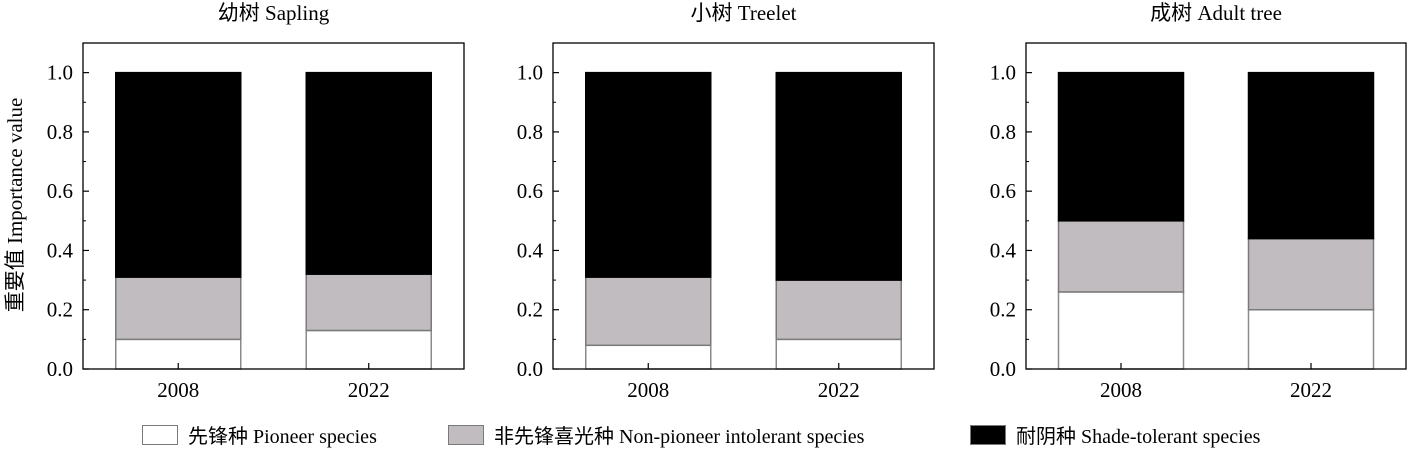 The height and width of the screenshot is (450, 1409). Describe the element at coordinates (530, 250) in the screenshot. I see `y-tick-label-treelet-0.4: 0.4` at that location.